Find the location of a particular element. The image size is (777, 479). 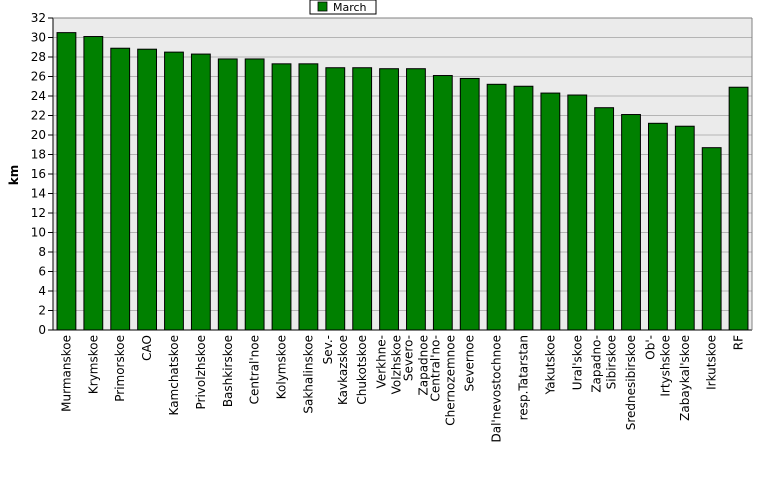

bar-Verkhne-Volzhskoe is located at coordinates (389, 199).